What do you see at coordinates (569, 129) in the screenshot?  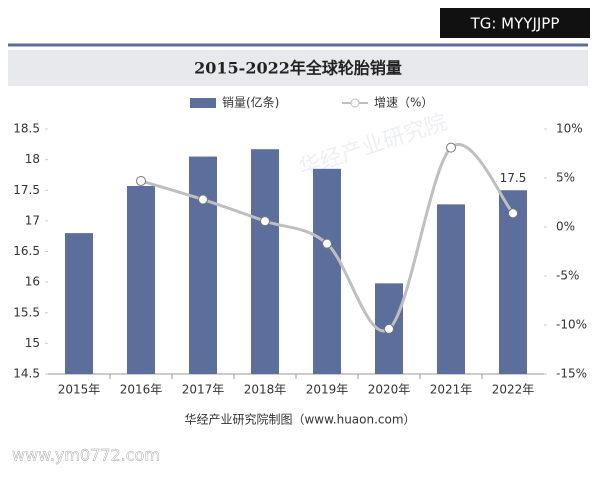 I see `y2-tick-label: 10%` at bounding box center [569, 129].